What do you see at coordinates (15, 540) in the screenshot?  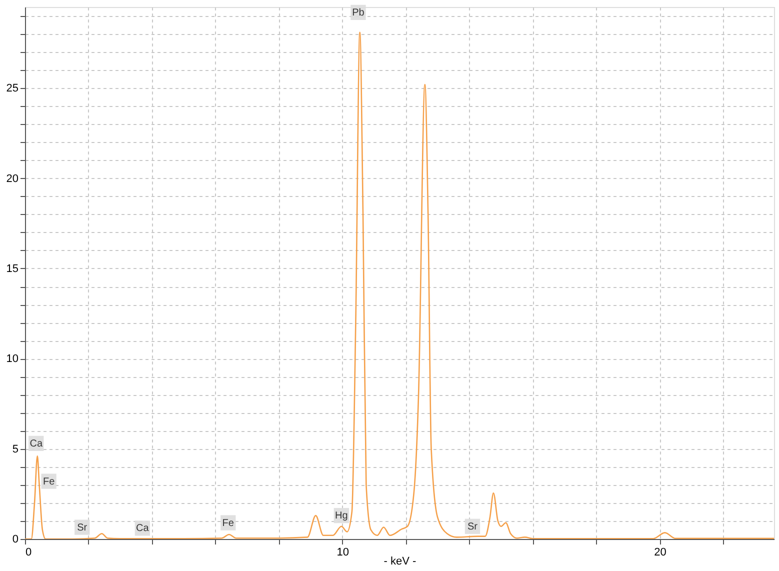 I see `y-tick-label: 0` at bounding box center [15, 540].